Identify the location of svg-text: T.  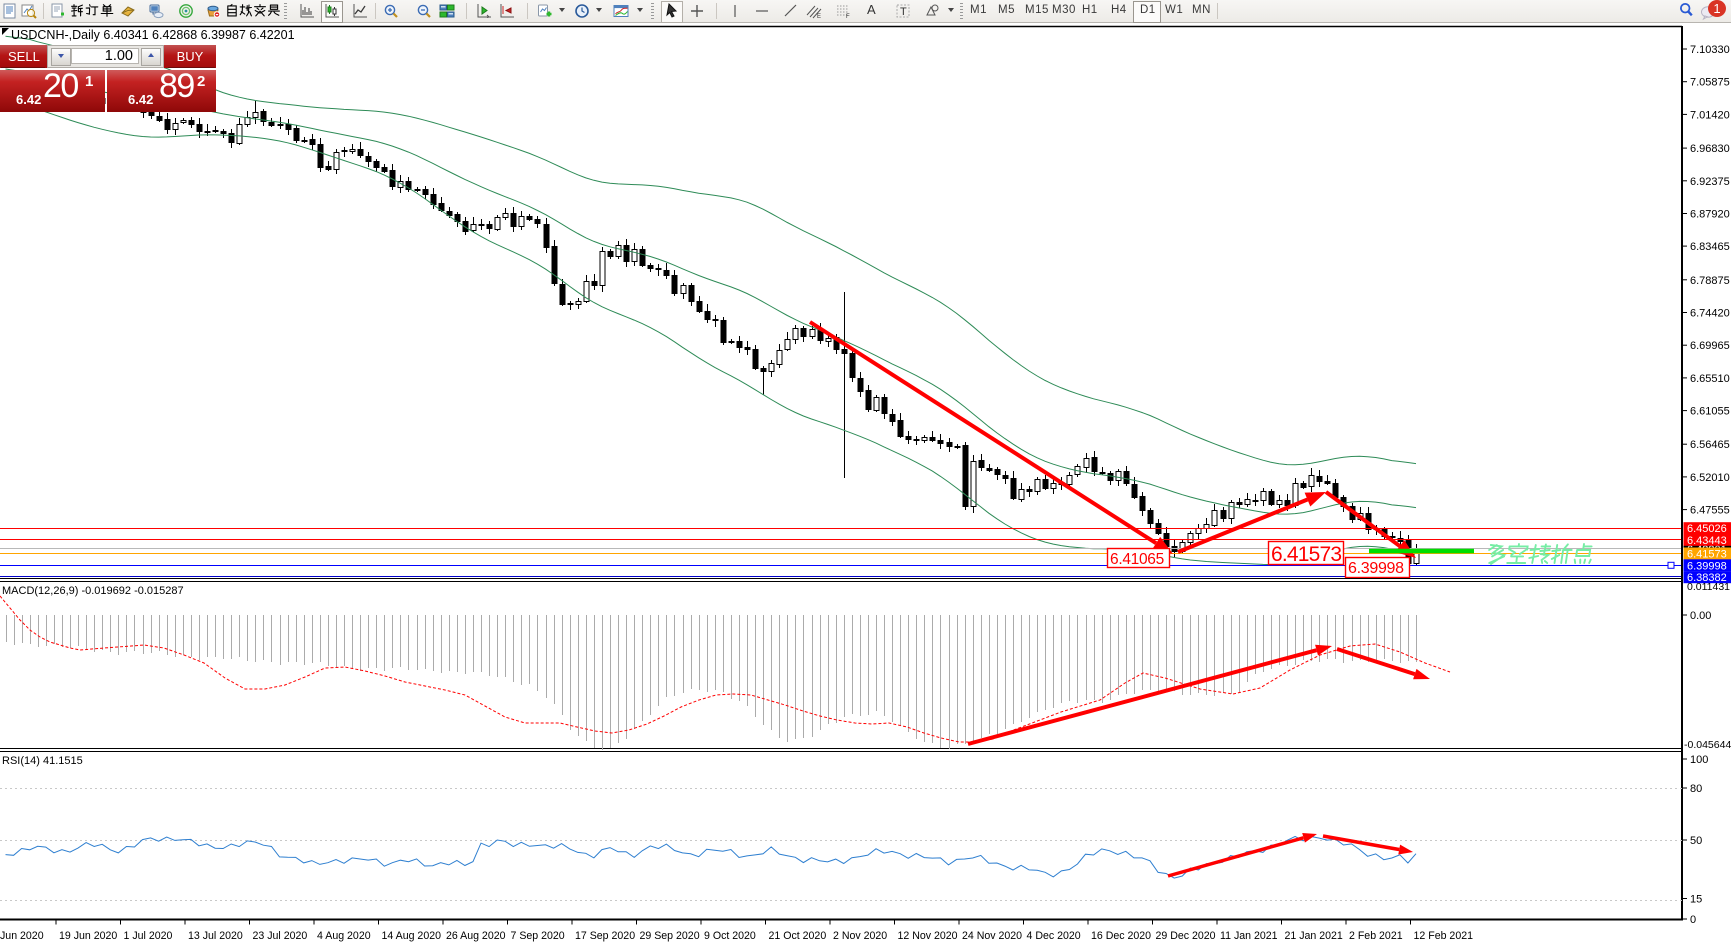
(903, 12).